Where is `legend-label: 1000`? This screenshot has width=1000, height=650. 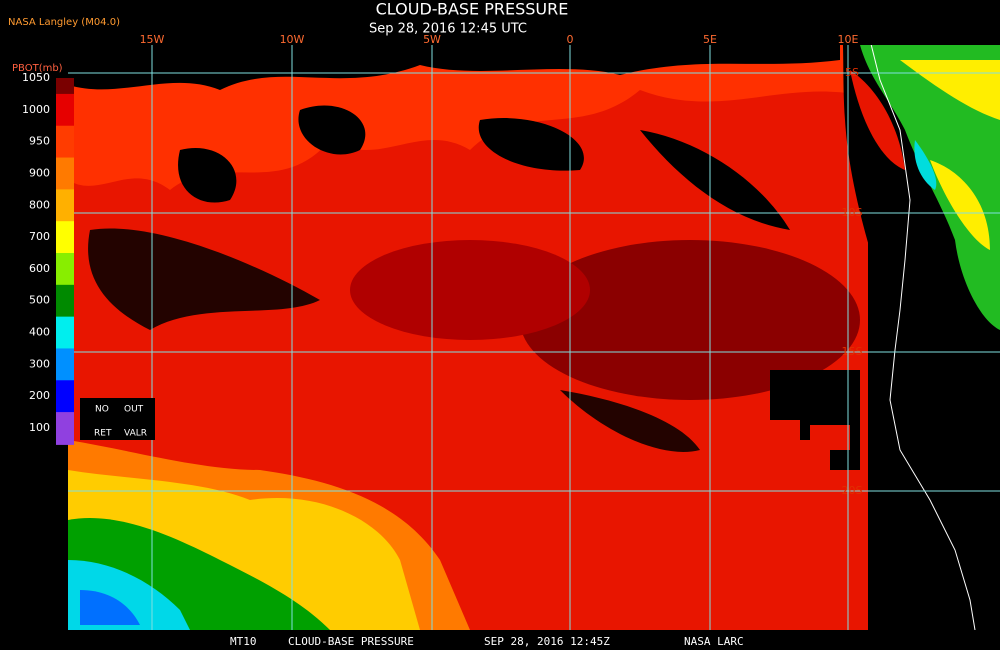 legend-label: 1000 is located at coordinates (36, 109).